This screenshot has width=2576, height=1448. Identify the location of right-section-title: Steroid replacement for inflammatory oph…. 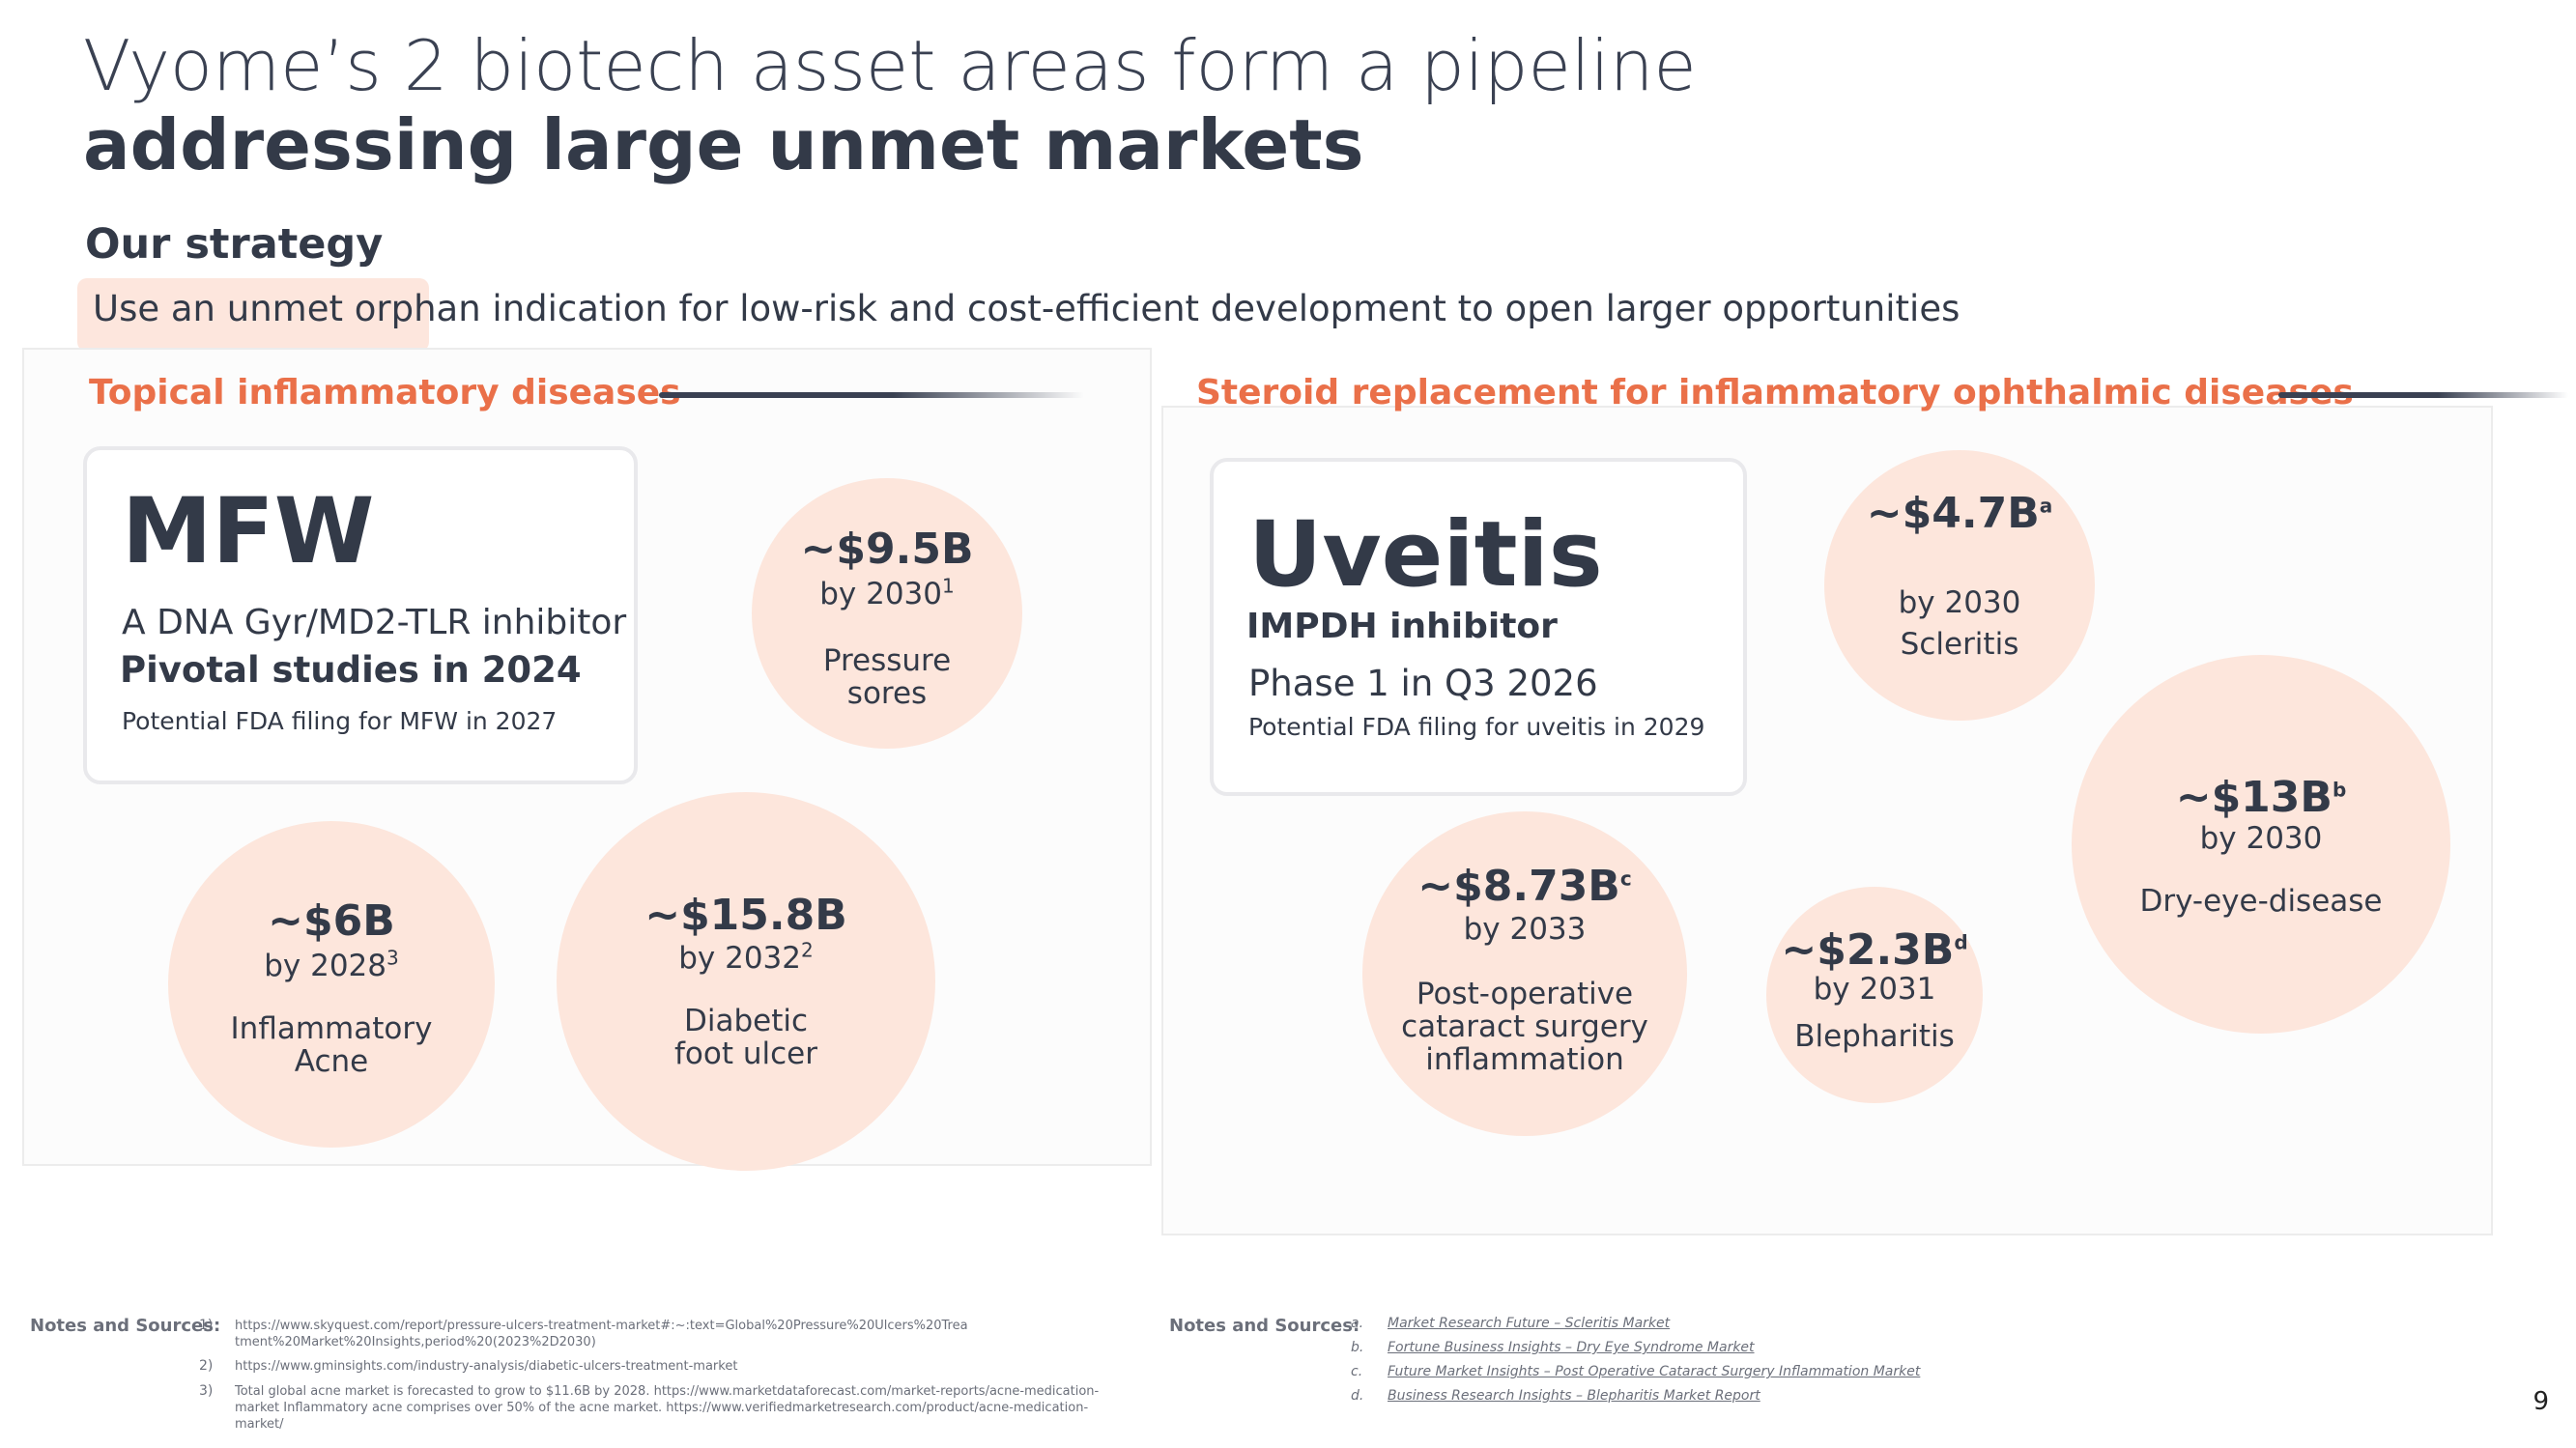
(1775, 392).